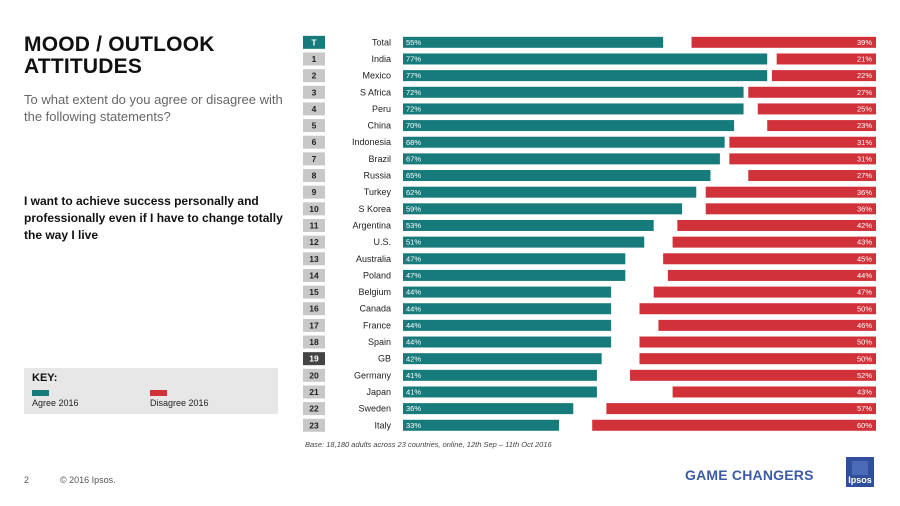 The width and height of the screenshot is (900, 506). I want to click on rank-label: 13, so click(314, 259).